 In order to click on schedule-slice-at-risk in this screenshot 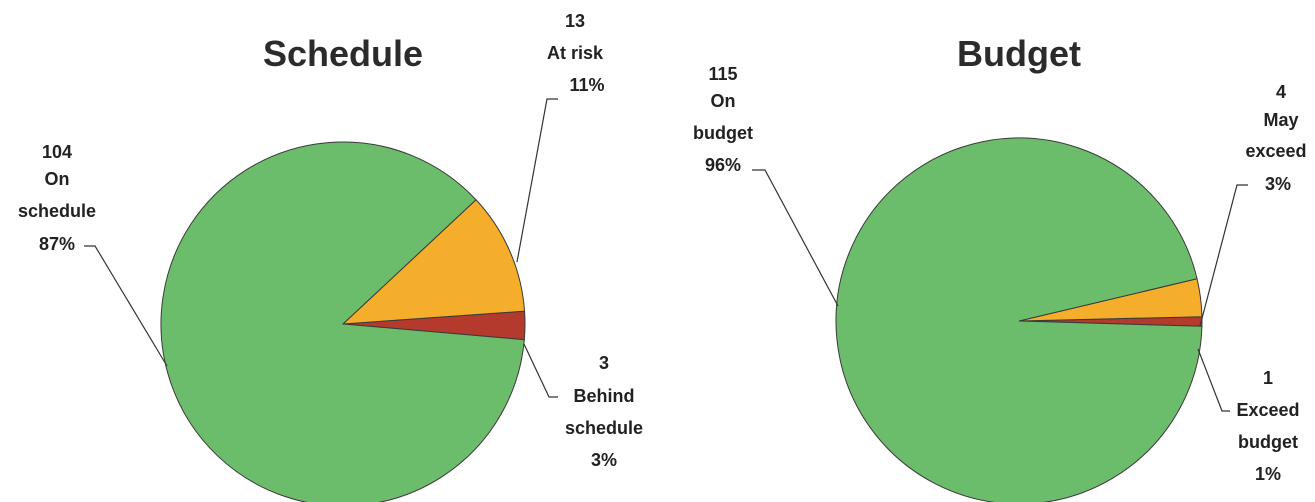, I will do `click(433, 262)`.